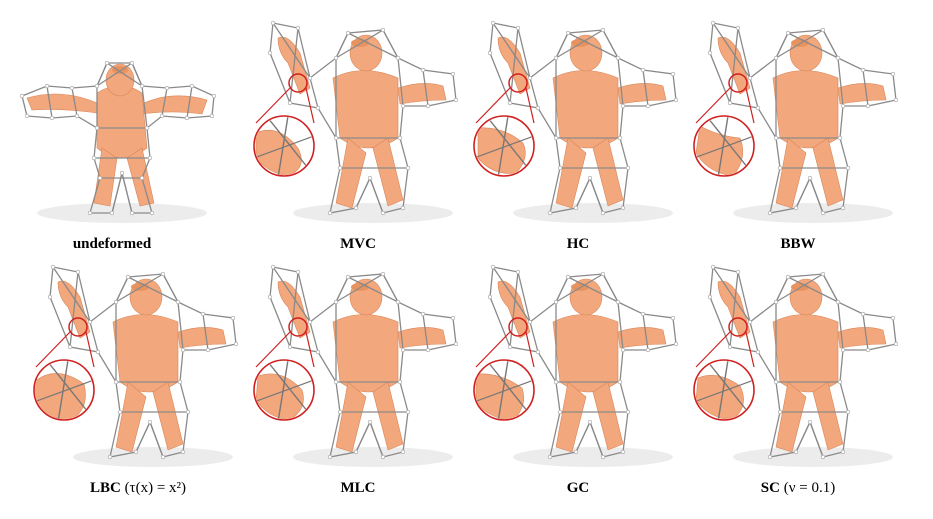  I want to click on caption-mvc: MVC, so click(358, 244).